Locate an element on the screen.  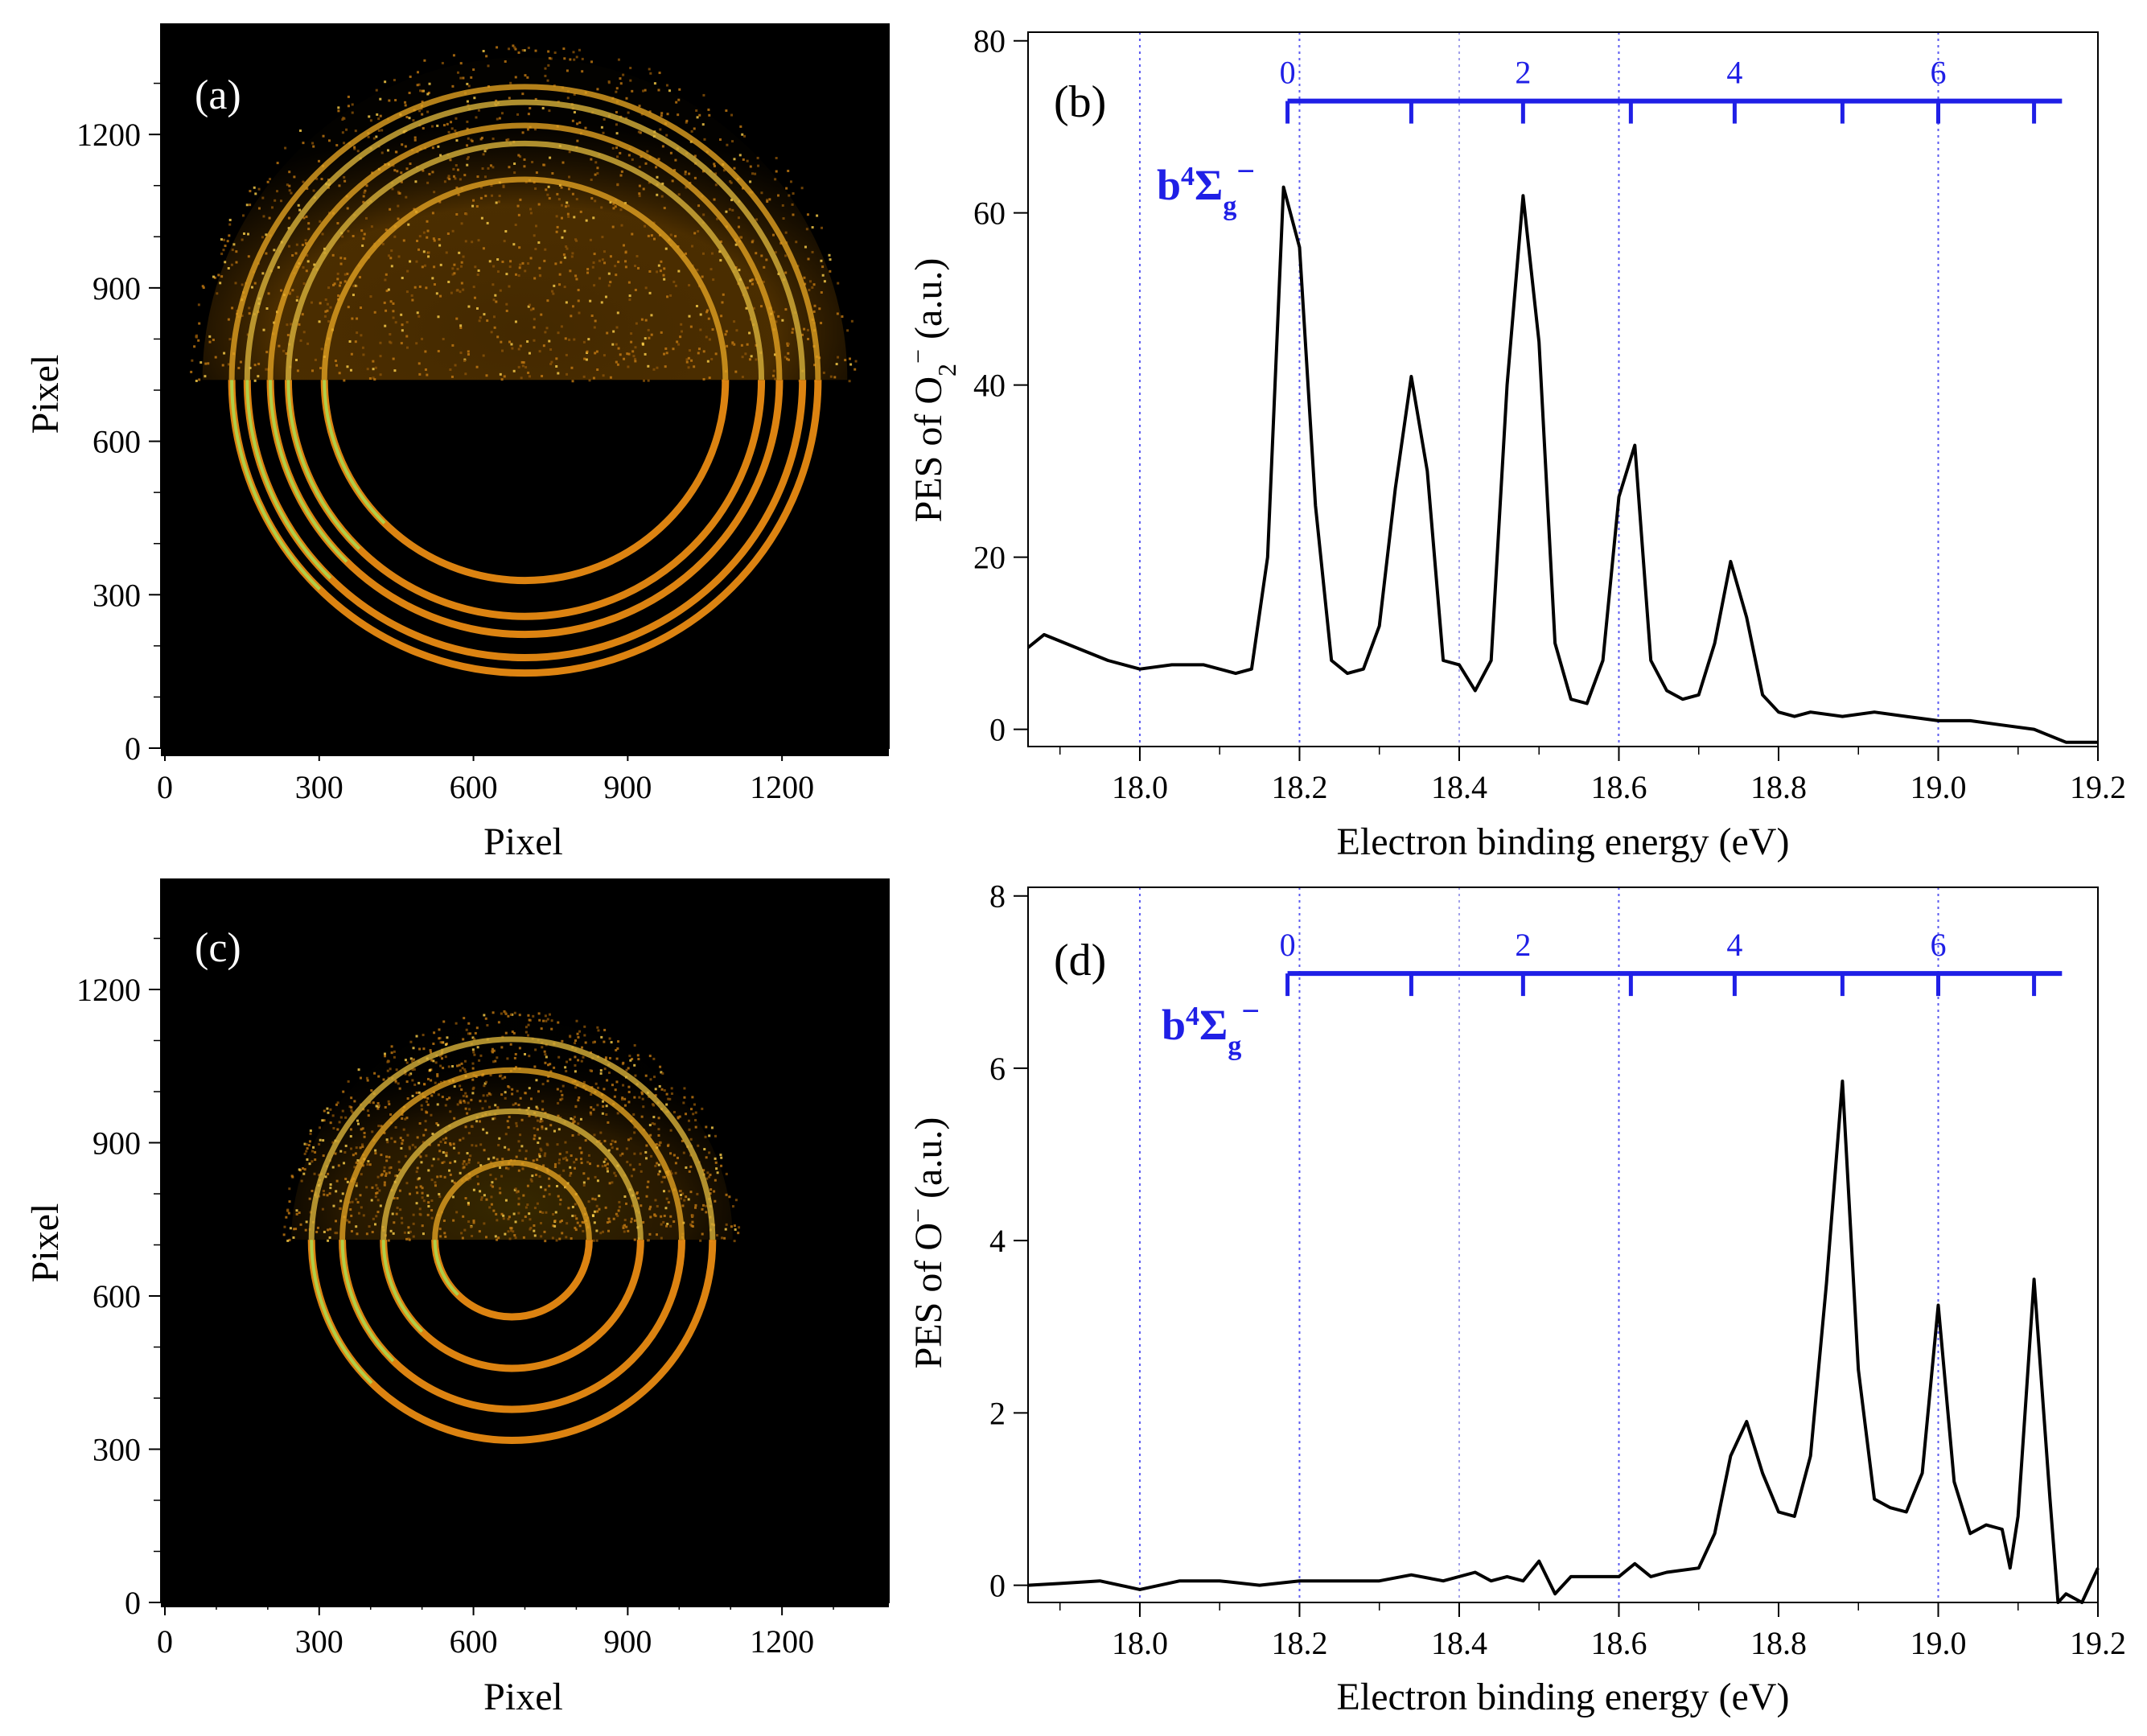
panel-a-label: (a) is located at coordinates (218, 95).